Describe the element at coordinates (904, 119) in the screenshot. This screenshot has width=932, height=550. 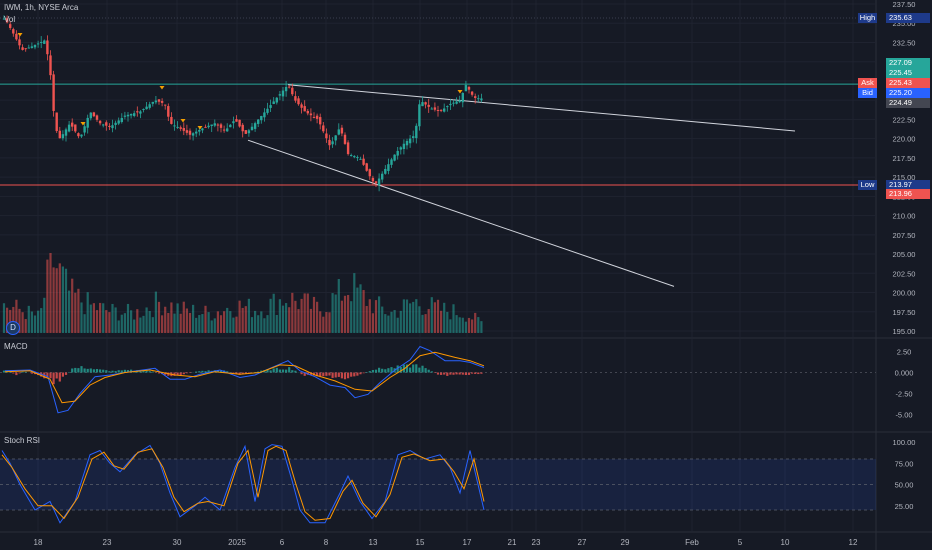
I see `y-tick-label: 222.50` at that location.